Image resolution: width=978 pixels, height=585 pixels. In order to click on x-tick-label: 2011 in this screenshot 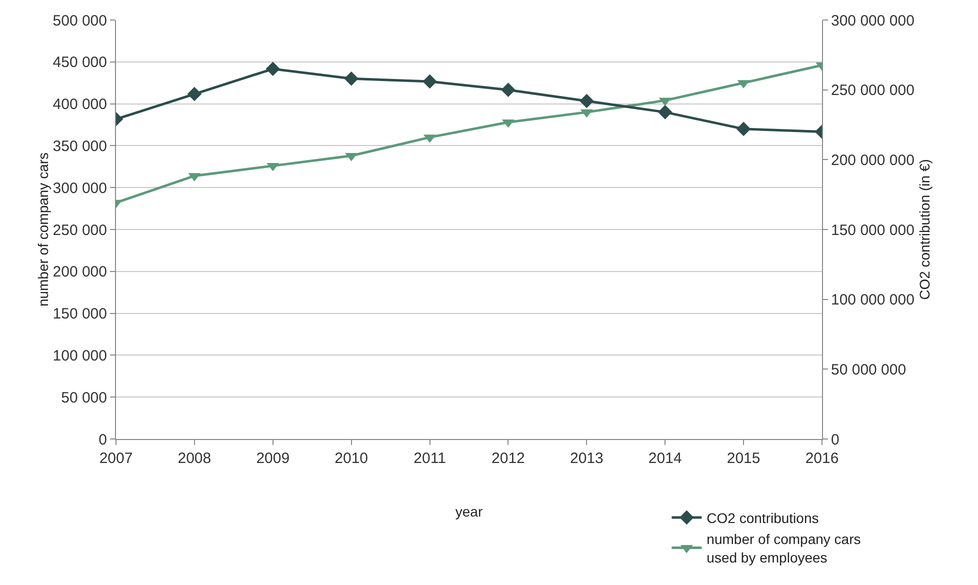, I will do `click(430, 458)`.